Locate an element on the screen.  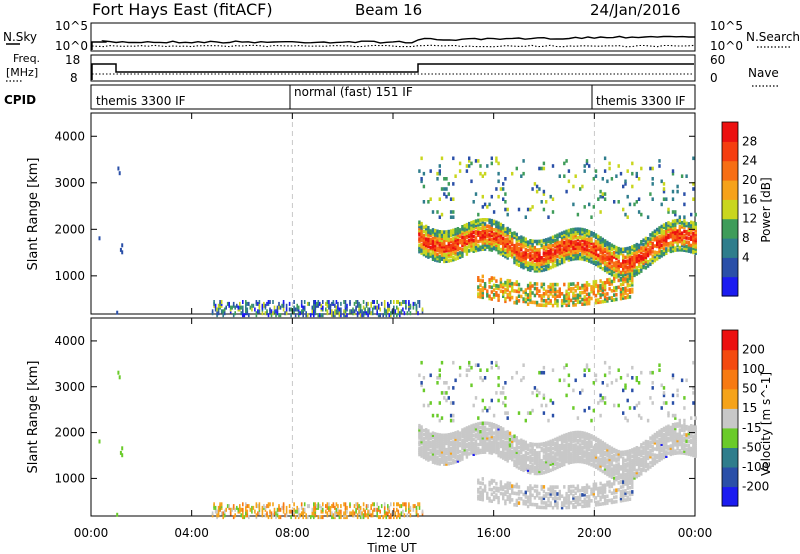
freq-panel: Freq. [MHz] 18 8 60 0 Nave is located at coordinates (393, 69).